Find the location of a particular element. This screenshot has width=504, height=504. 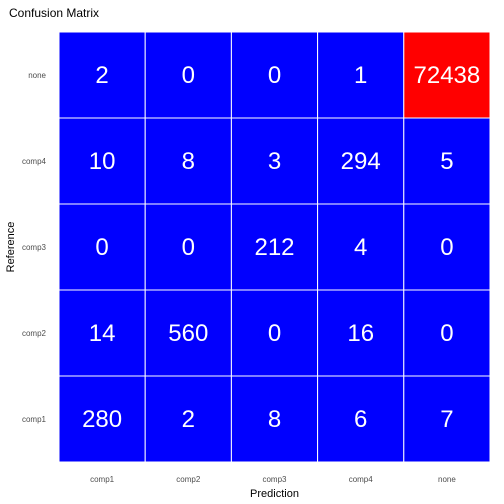

cell-value-label: 7 is located at coordinates (446, 419).